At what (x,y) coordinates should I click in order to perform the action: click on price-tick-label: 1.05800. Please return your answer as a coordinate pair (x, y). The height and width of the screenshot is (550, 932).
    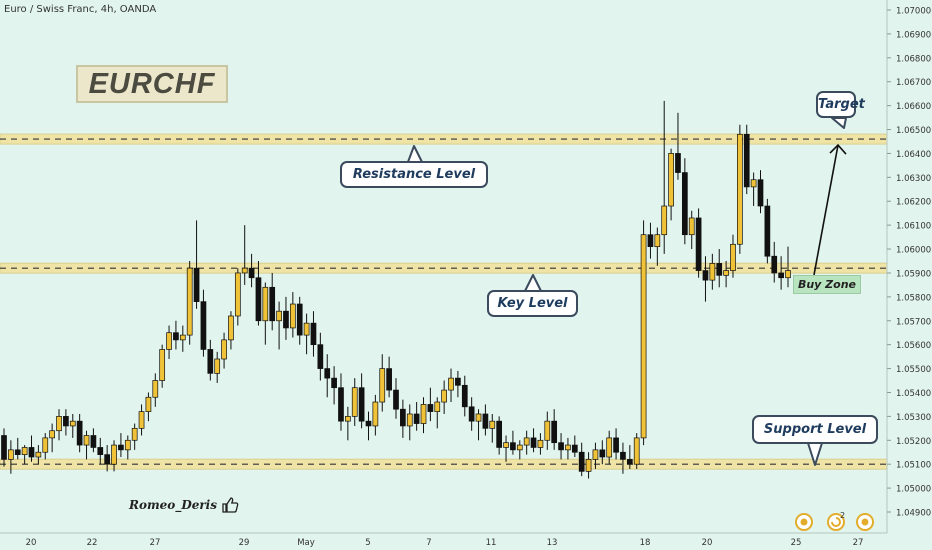
    Looking at the image, I should click on (913, 298).